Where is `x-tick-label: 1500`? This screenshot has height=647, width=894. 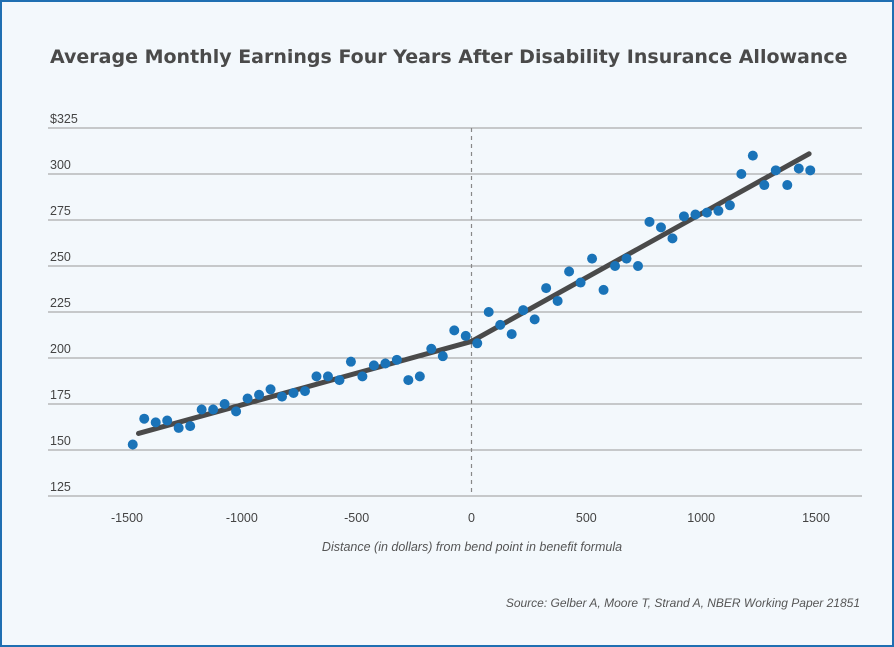
x-tick-label: 1500 is located at coordinates (816, 518).